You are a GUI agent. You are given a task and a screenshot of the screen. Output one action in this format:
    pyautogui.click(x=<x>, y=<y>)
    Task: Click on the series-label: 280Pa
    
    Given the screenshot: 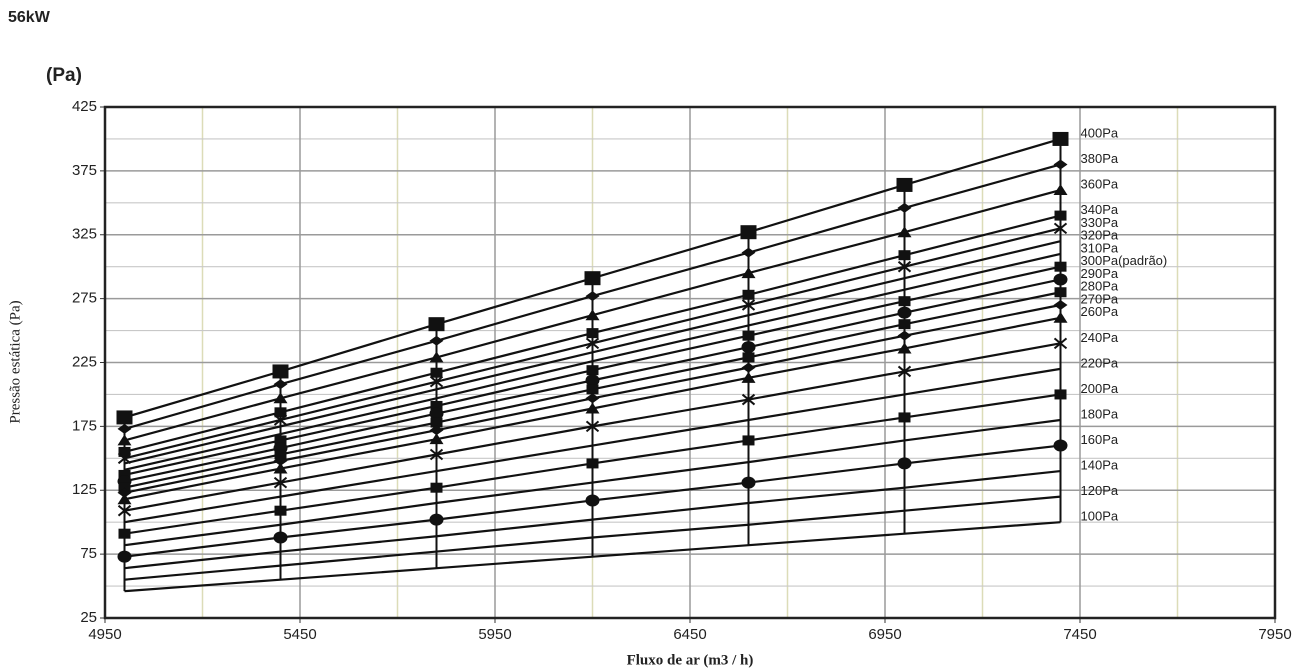 What is the action you would take?
    pyautogui.click(x=1100, y=286)
    